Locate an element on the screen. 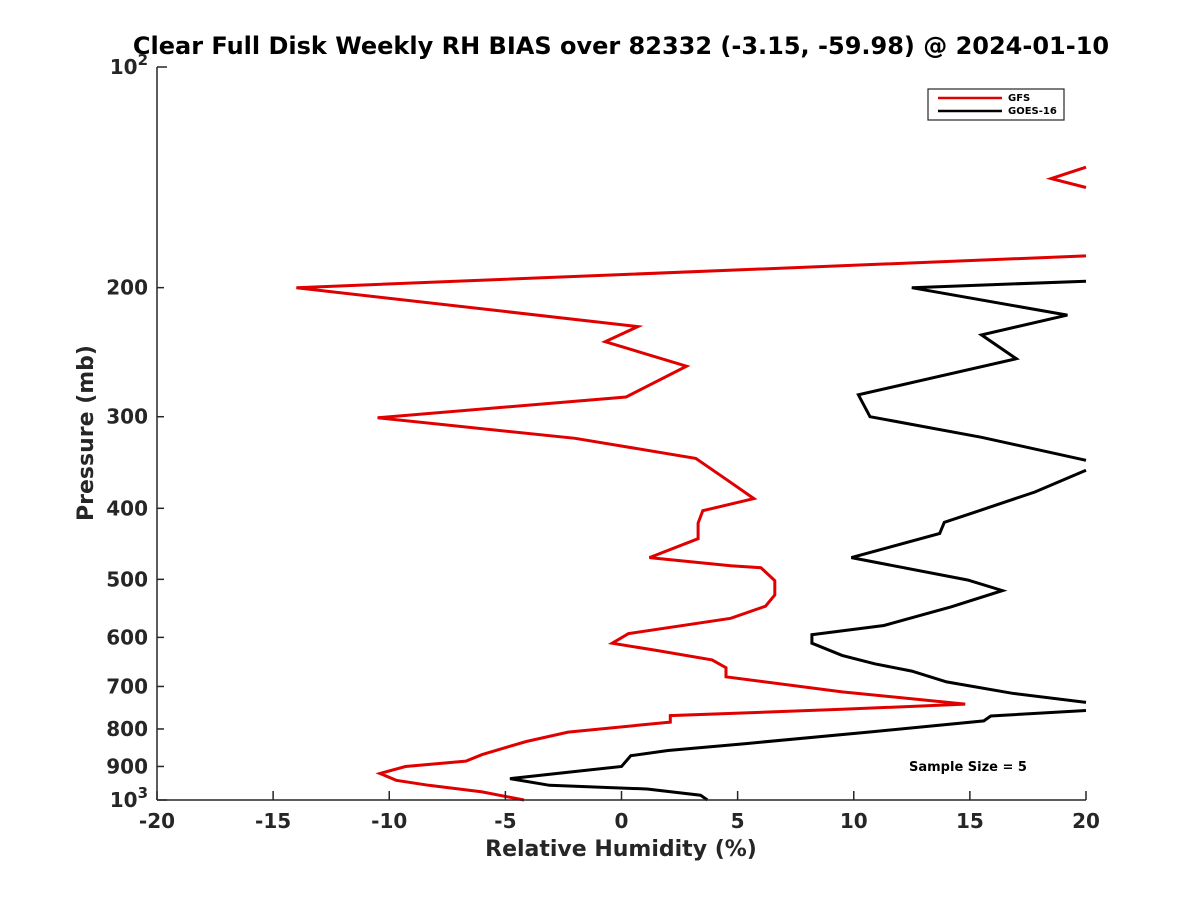 This screenshot has height=900, width=1200. y-tick-label-power: 10³ is located at coordinates (129, 798).